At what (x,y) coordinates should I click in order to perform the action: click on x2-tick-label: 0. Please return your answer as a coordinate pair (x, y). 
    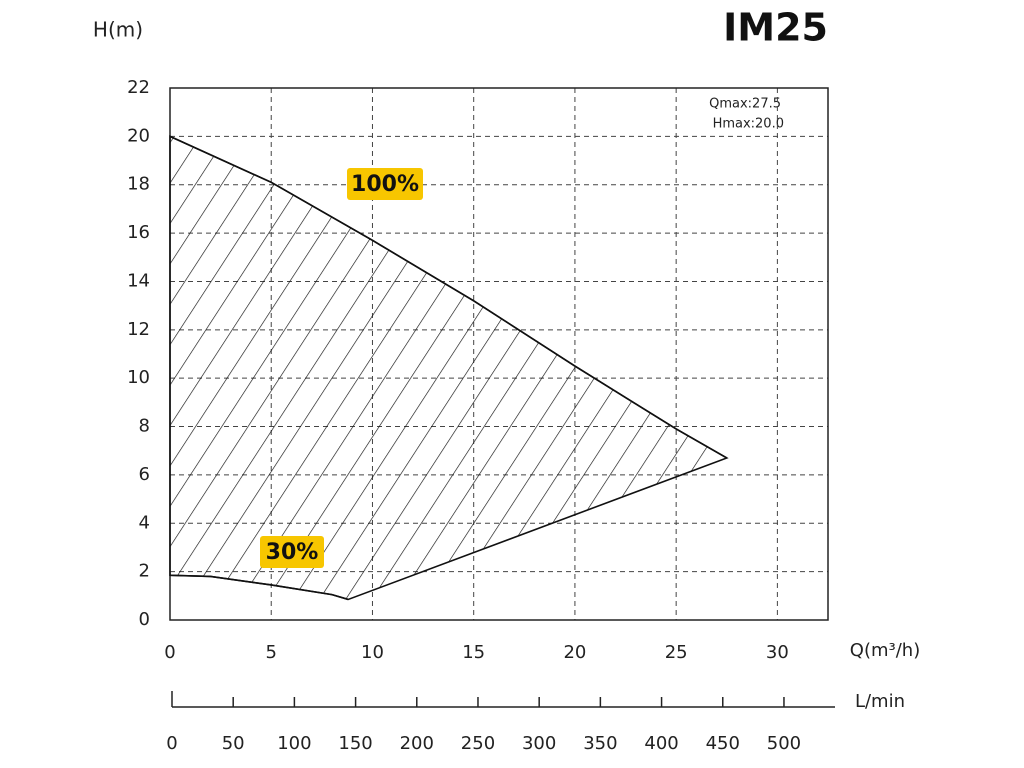
    Looking at the image, I should click on (171, 743).